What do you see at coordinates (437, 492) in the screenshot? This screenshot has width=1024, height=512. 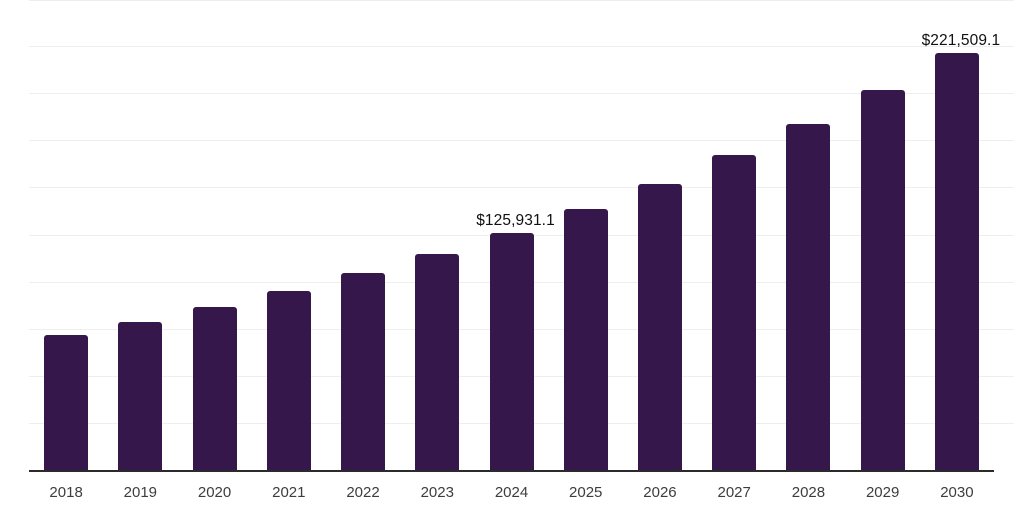 I see `x-axis-label-2023: 2023` at bounding box center [437, 492].